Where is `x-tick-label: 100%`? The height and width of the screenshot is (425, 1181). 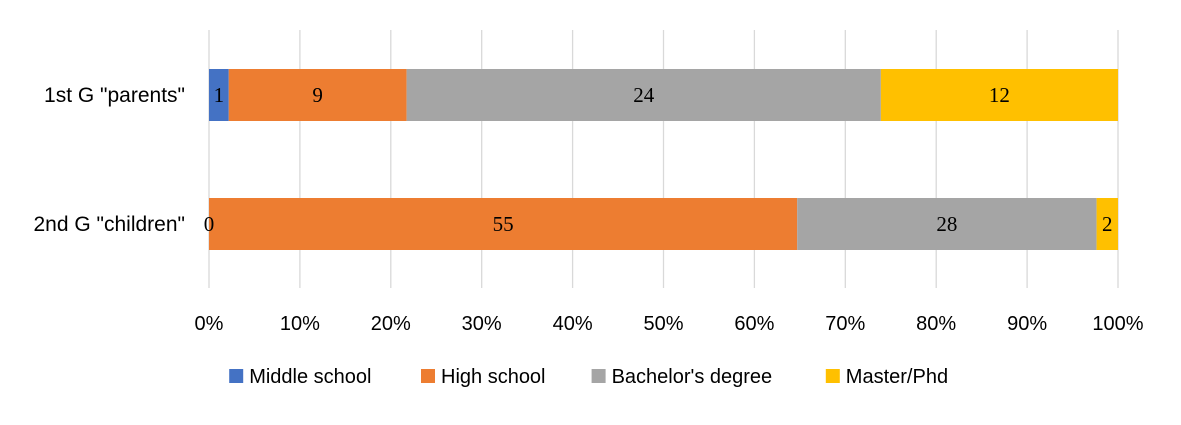
x-tick-label: 100% is located at coordinates (1117, 324).